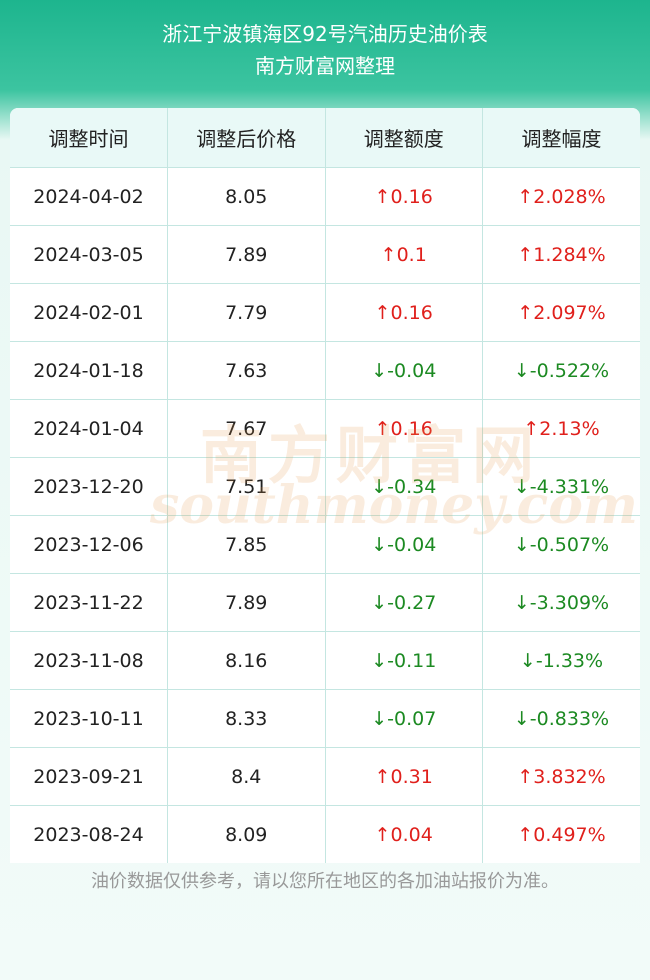  I want to click on table-row: 2024-02-01 7.79 ↑0.16 ↑2.097%, so click(325, 312).